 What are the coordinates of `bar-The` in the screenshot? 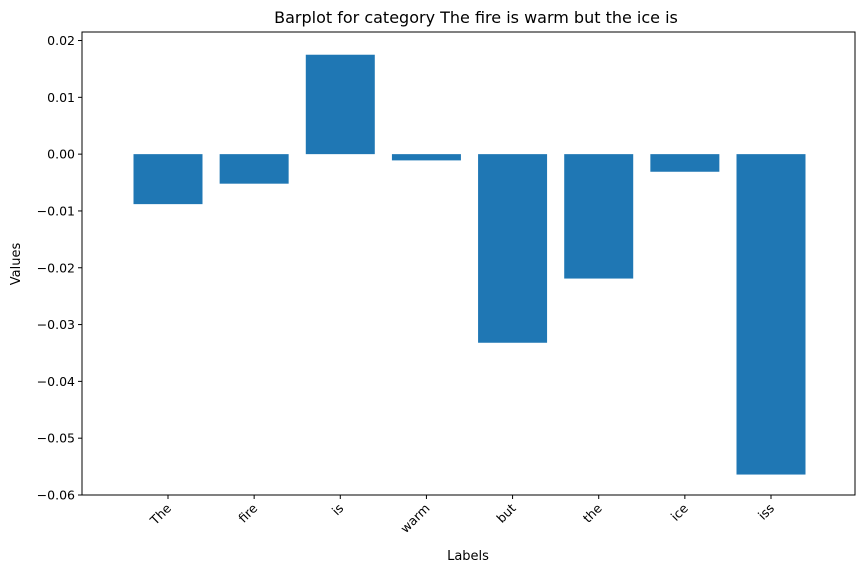 It's located at (168, 179).